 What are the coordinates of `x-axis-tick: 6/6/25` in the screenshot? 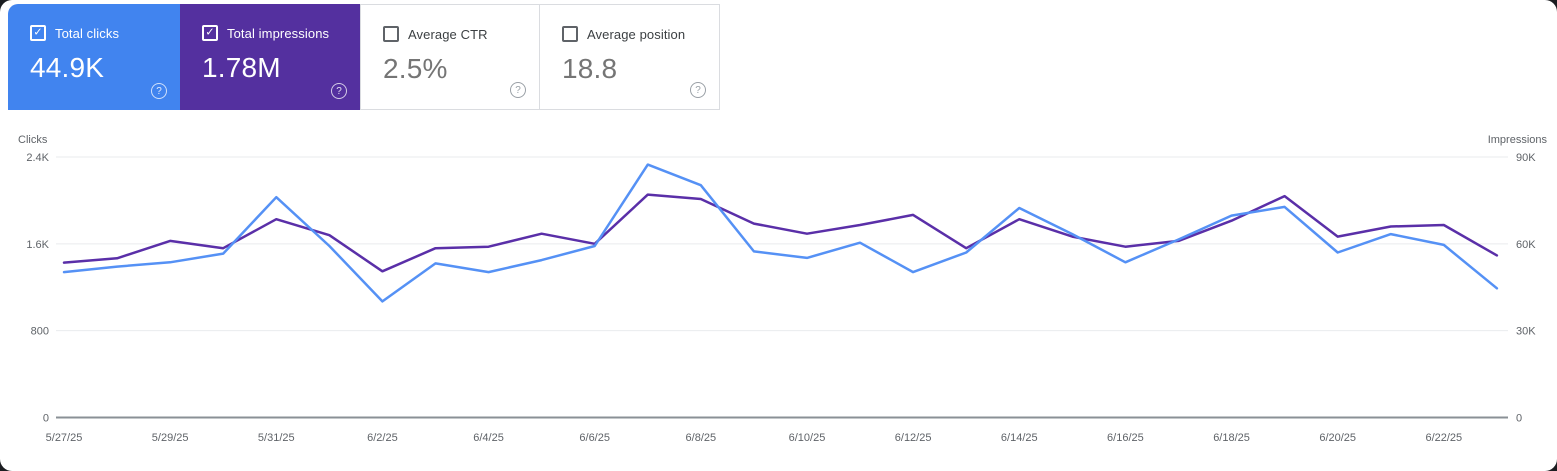 It's located at (594, 438).